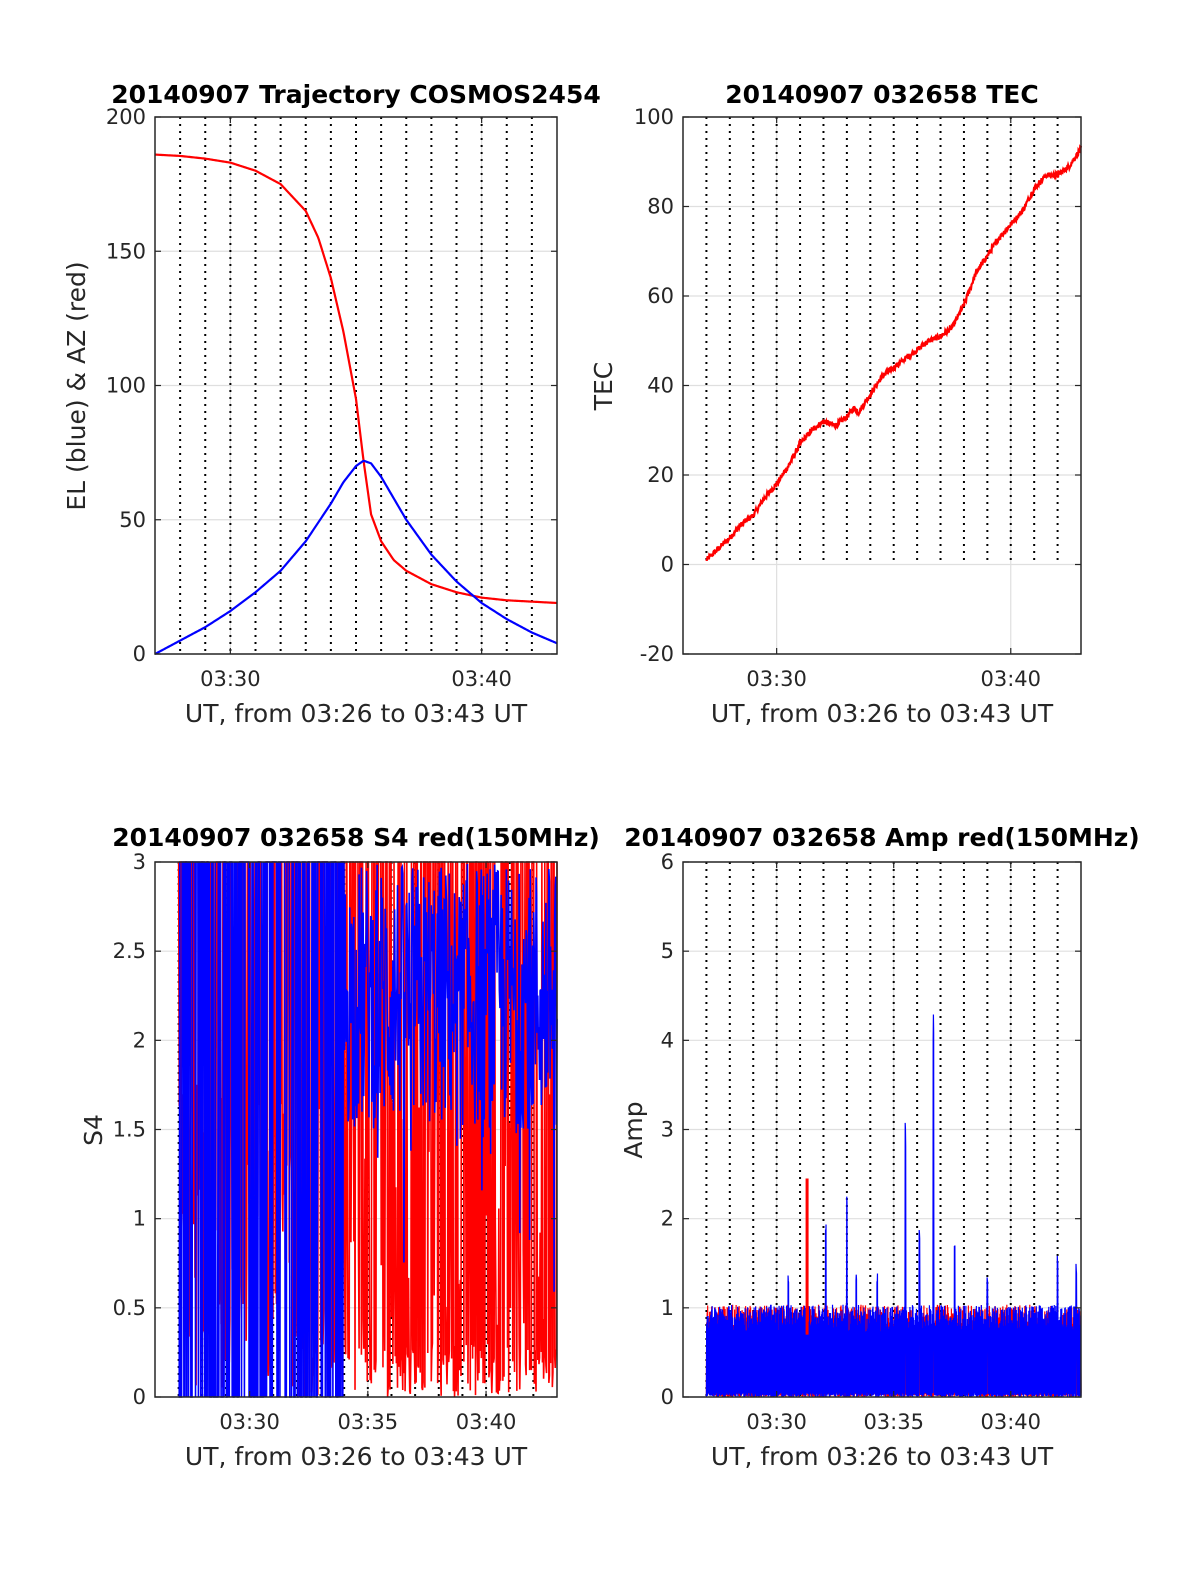 This screenshot has height=1575, width=1200. Describe the element at coordinates (667, 1040) in the screenshot. I see `y-tick-label: 4` at that location.